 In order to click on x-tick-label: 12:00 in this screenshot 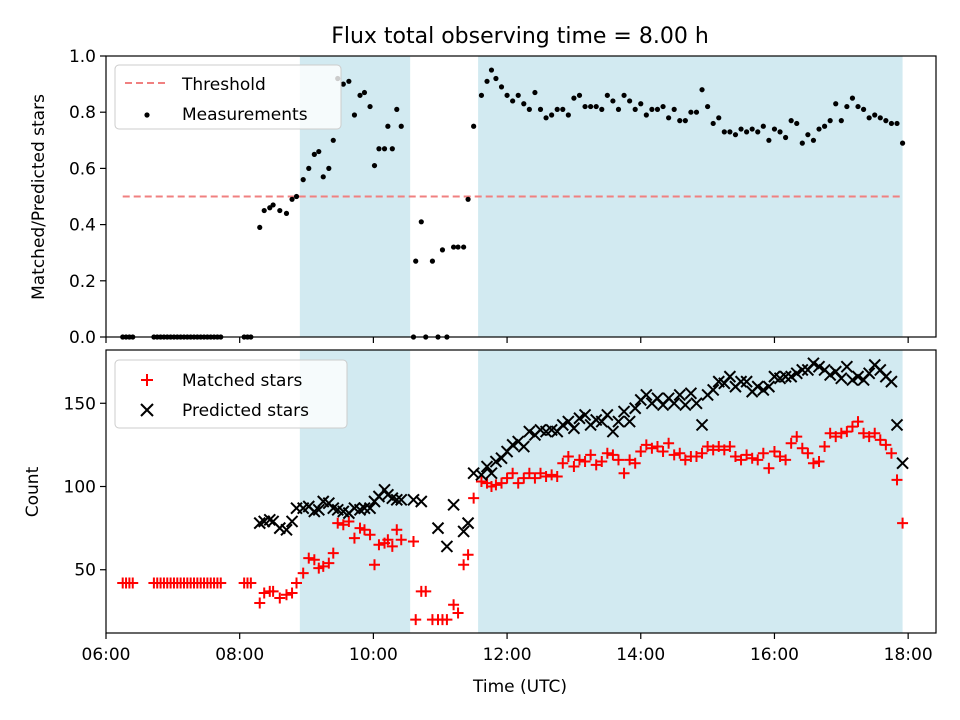, I will do `click(507, 655)`.